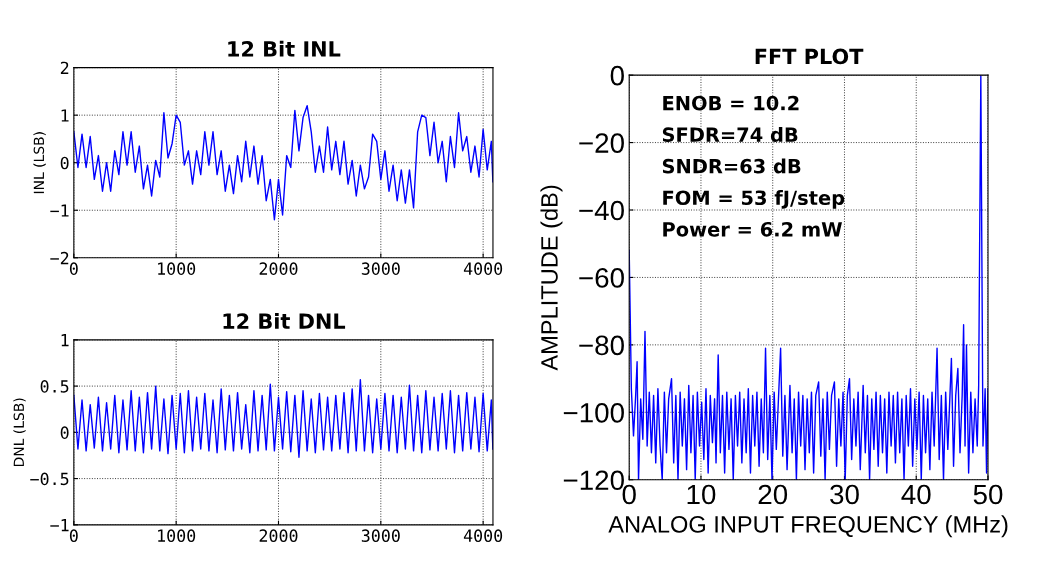  What do you see at coordinates (701, 494) in the screenshot?
I see `x-tick-label: 10` at bounding box center [701, 494].